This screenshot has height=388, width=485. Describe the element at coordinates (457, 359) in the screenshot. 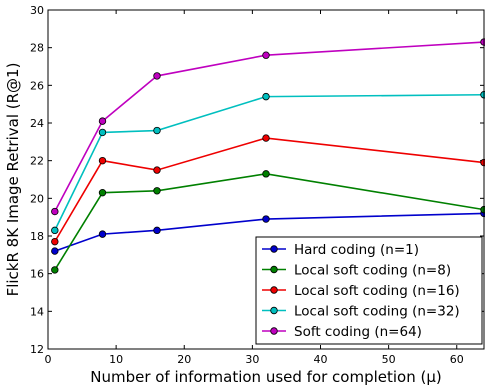

I see `x-tick-label: 60` at that location.